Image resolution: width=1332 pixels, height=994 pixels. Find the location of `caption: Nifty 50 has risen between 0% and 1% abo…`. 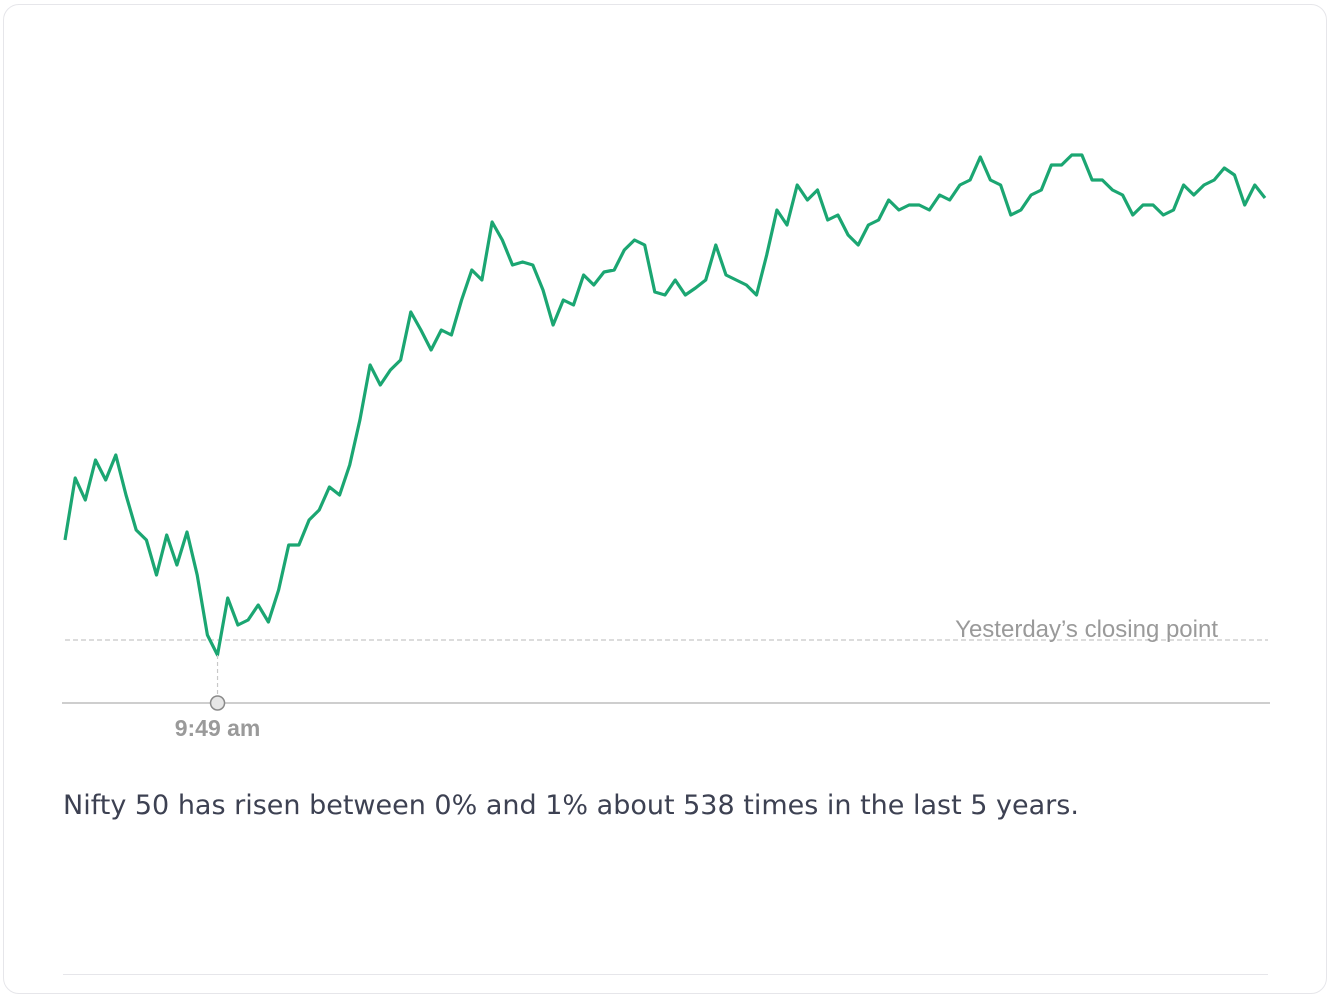

caption: Nifty 50 has risen between 0% and 1% abo… is located at coordinates (571, 805).